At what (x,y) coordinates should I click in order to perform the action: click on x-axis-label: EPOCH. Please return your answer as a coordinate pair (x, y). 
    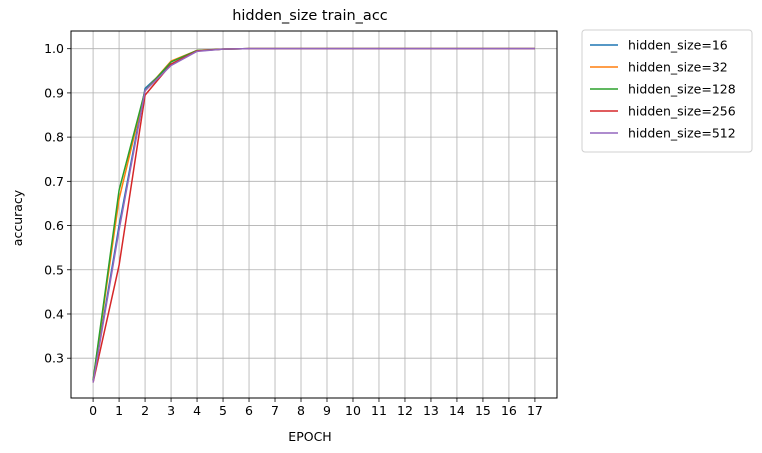
    Looking at the image, I should click on (309, 436).